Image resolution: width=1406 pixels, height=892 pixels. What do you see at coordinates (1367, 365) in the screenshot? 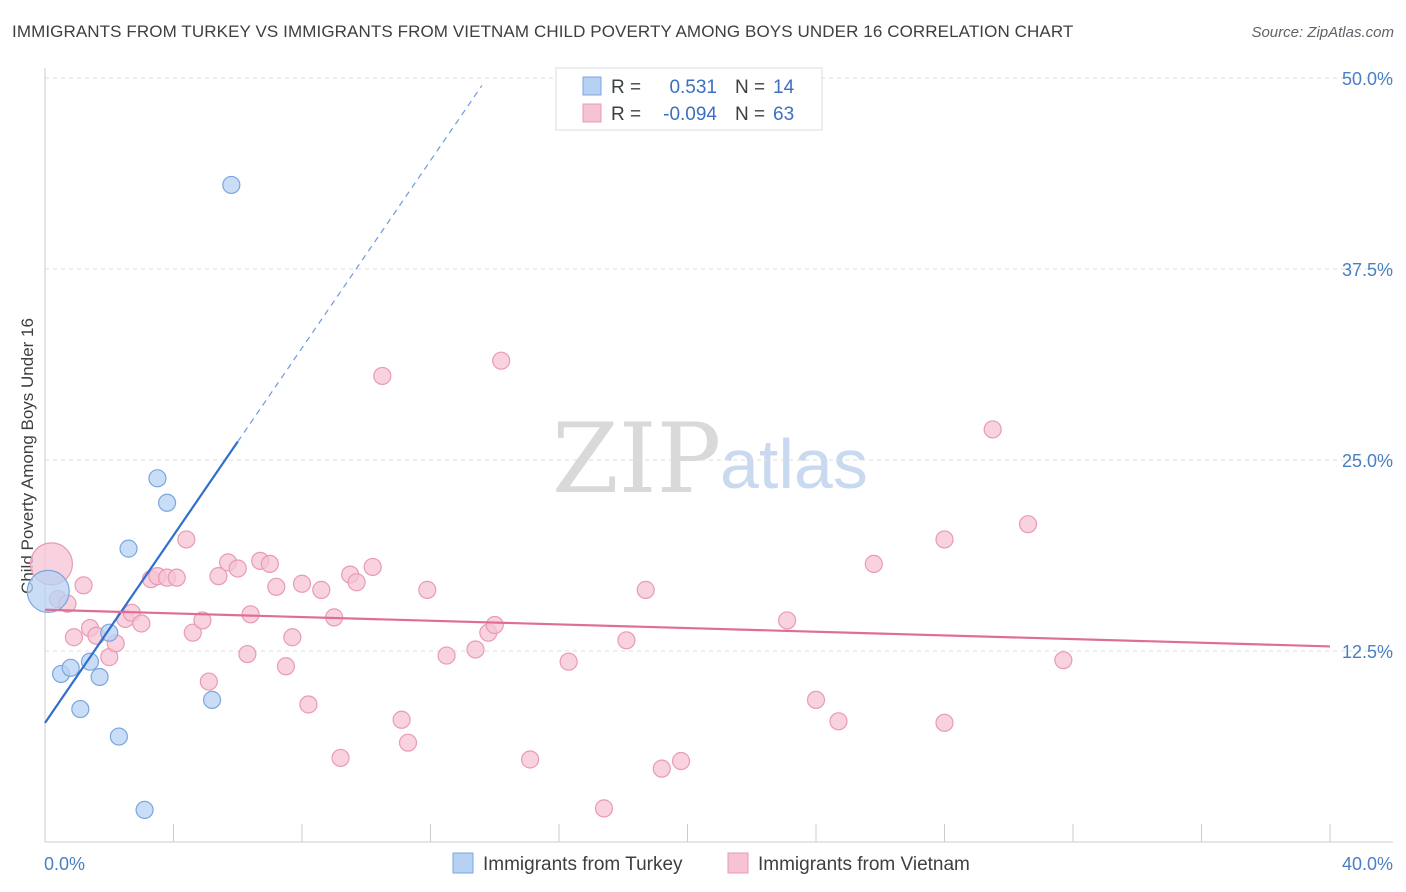
I see `y-tick-labels: 12.5% 25.0% 37.5% 50.0%` at bounding box center [1367, 365].